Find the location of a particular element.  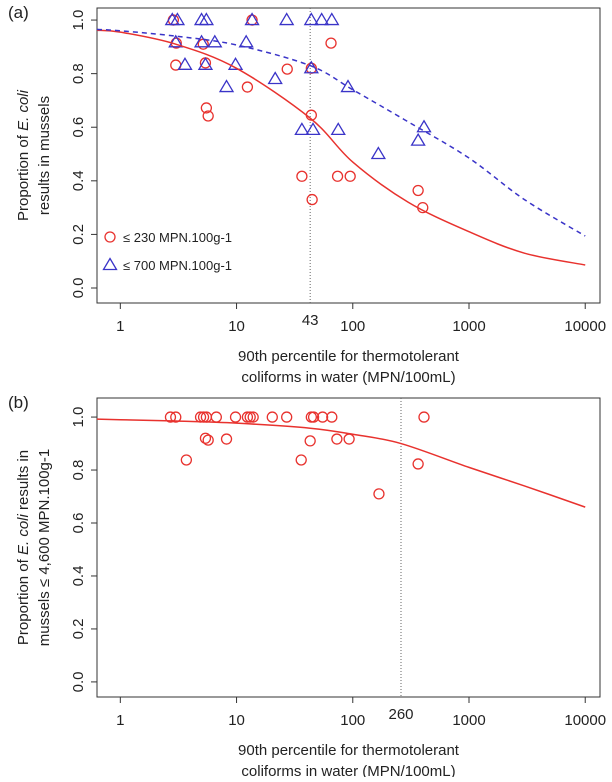

x-tick-label: 10 is located at coordinates (236, 720).